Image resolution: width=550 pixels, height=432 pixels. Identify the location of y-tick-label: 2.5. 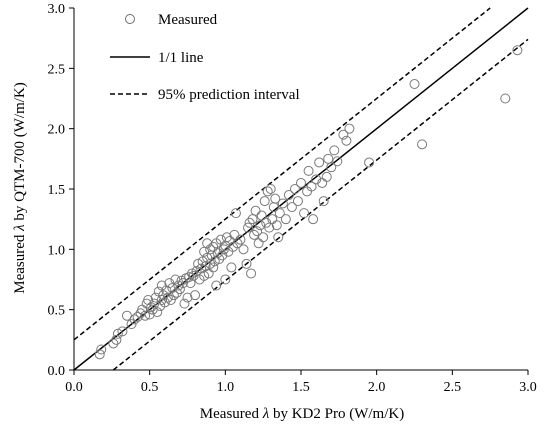
(57, 69).